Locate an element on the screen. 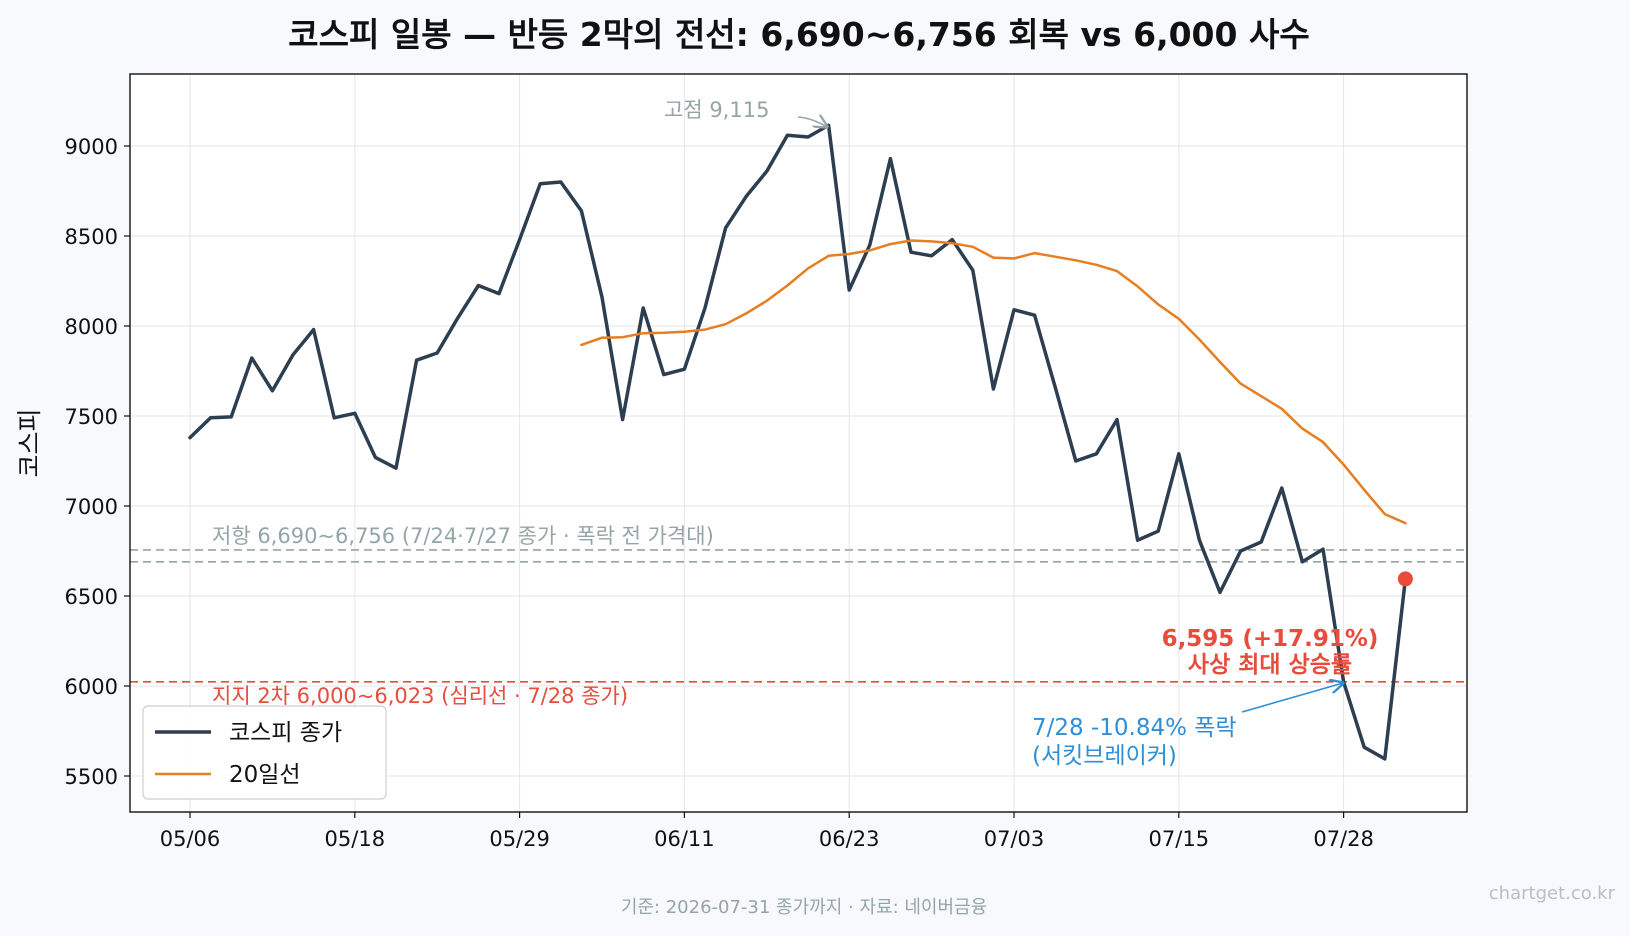 The width and height of the screenshot is (1630, 936). last-value-annotation: 6,595 (+17.91%) is located at coordinates (1270, 639).